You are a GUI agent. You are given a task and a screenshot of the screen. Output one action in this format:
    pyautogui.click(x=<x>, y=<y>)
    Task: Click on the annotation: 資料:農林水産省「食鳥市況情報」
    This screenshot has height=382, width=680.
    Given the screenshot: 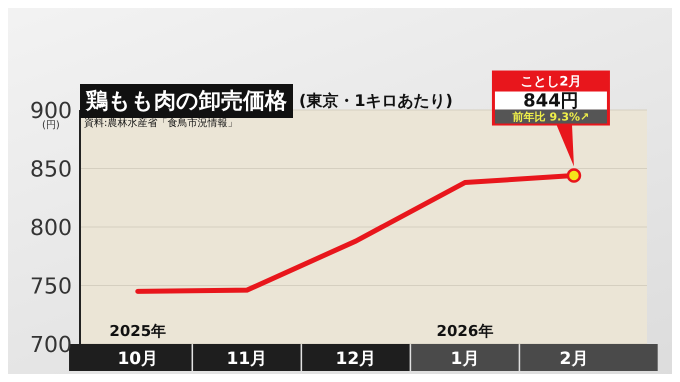 What is the action you would take?
    pyautogui.click(x=161, y=123)
    